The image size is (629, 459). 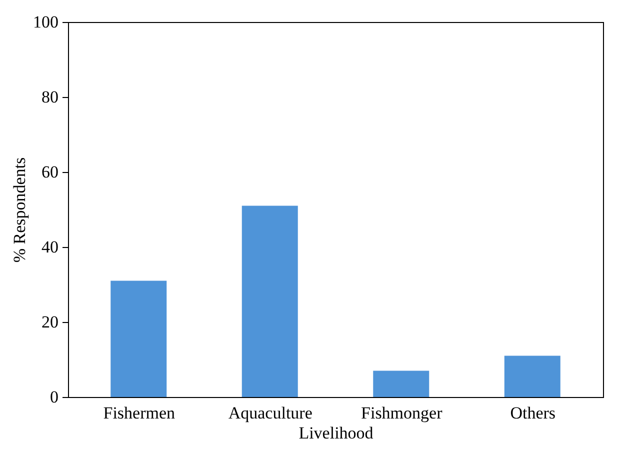 I want to click on x-axis-title: Livelihood, so click(x=336, y=433).